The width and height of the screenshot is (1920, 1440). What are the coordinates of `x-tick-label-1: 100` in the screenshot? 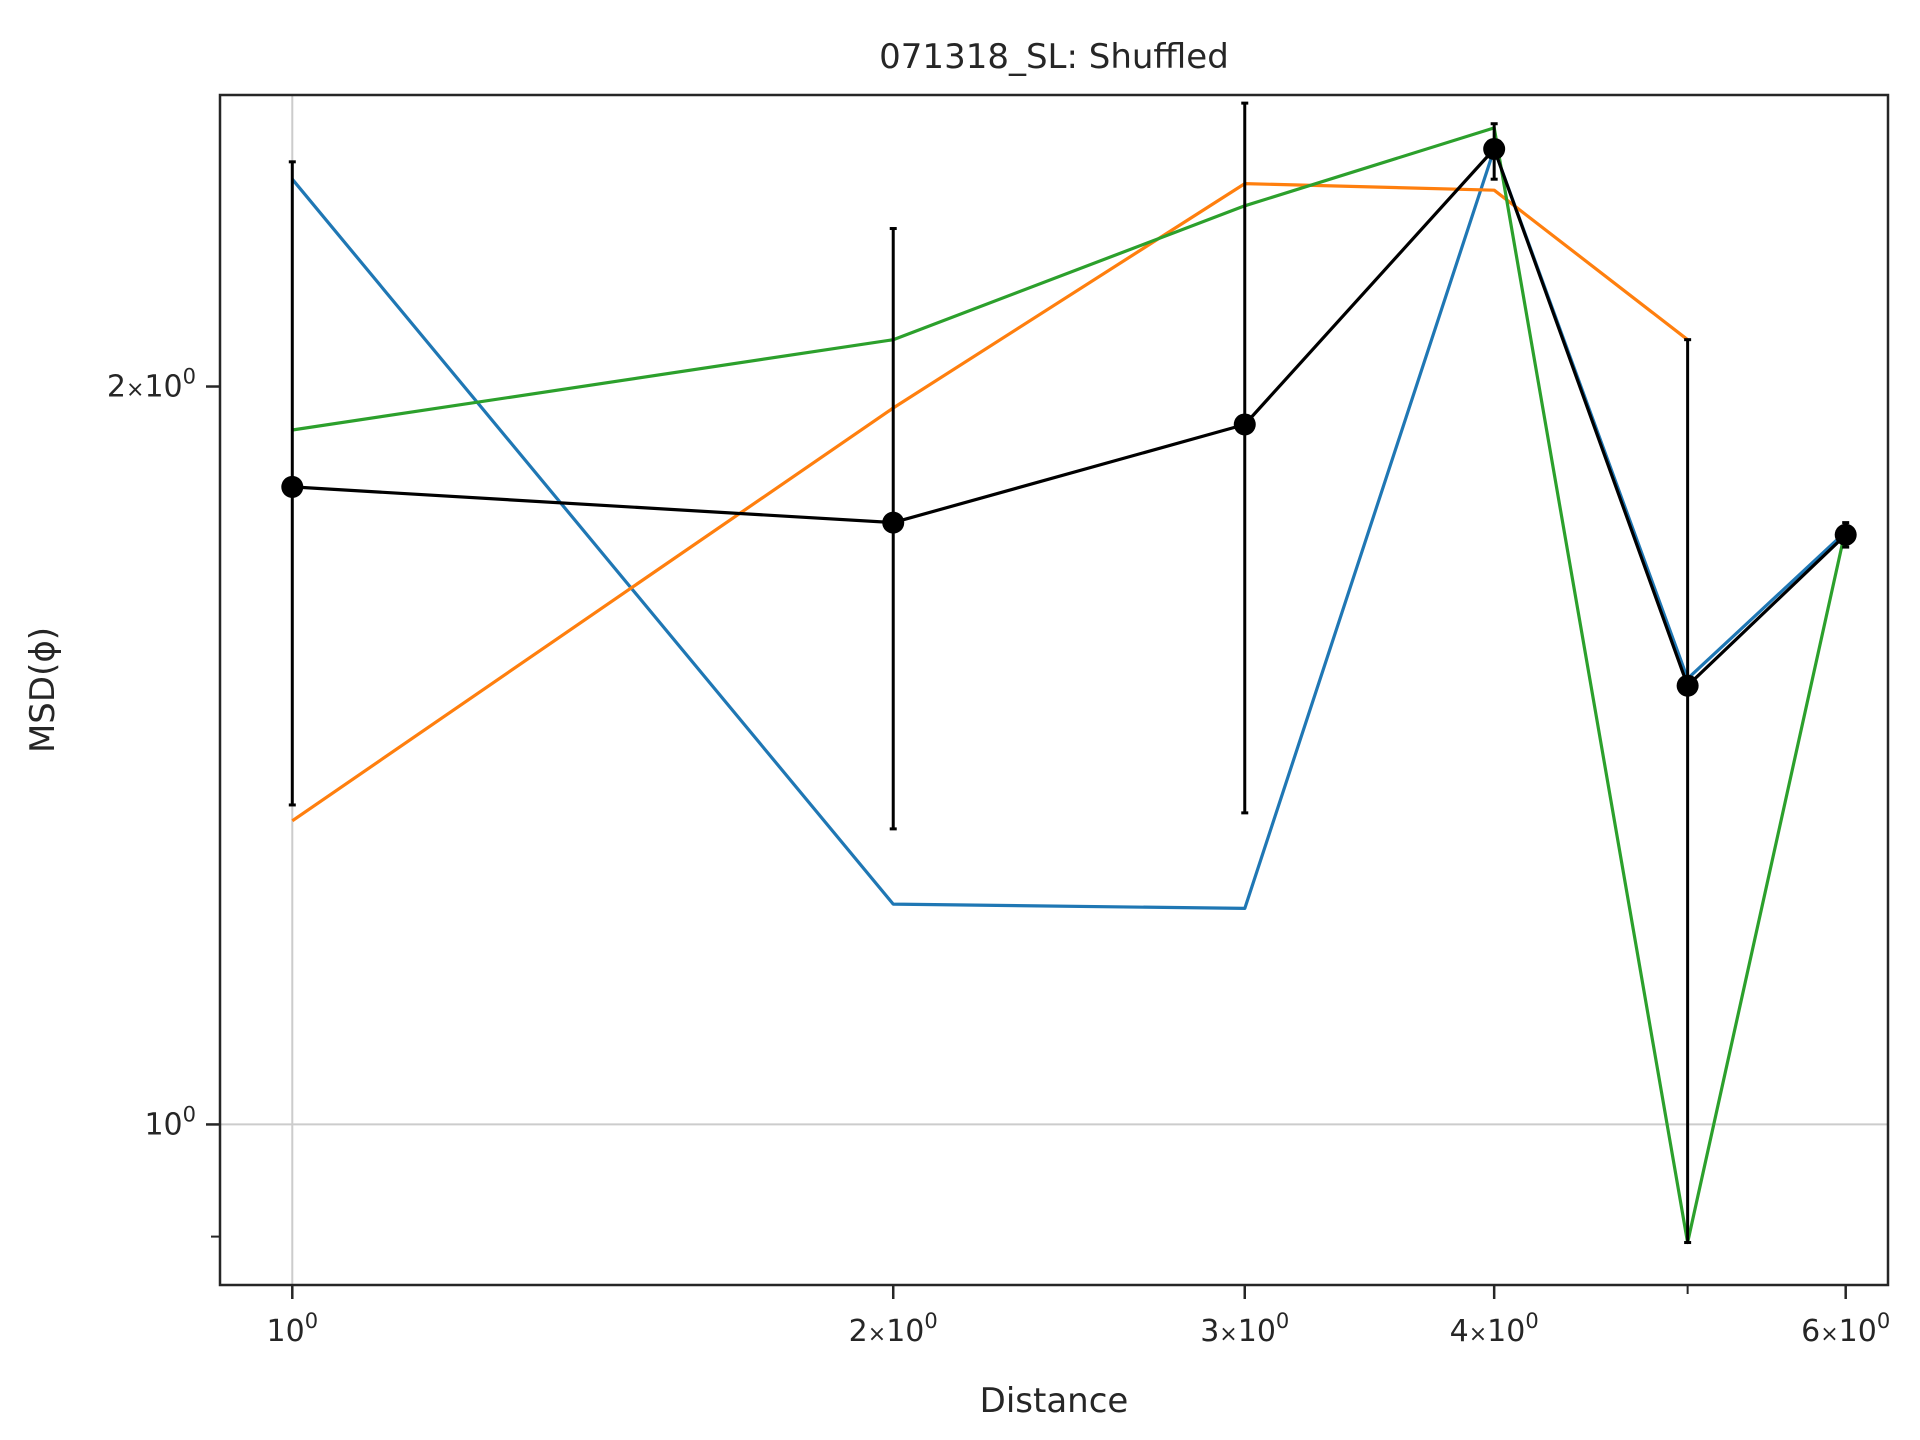 It's located at (293, 1329).